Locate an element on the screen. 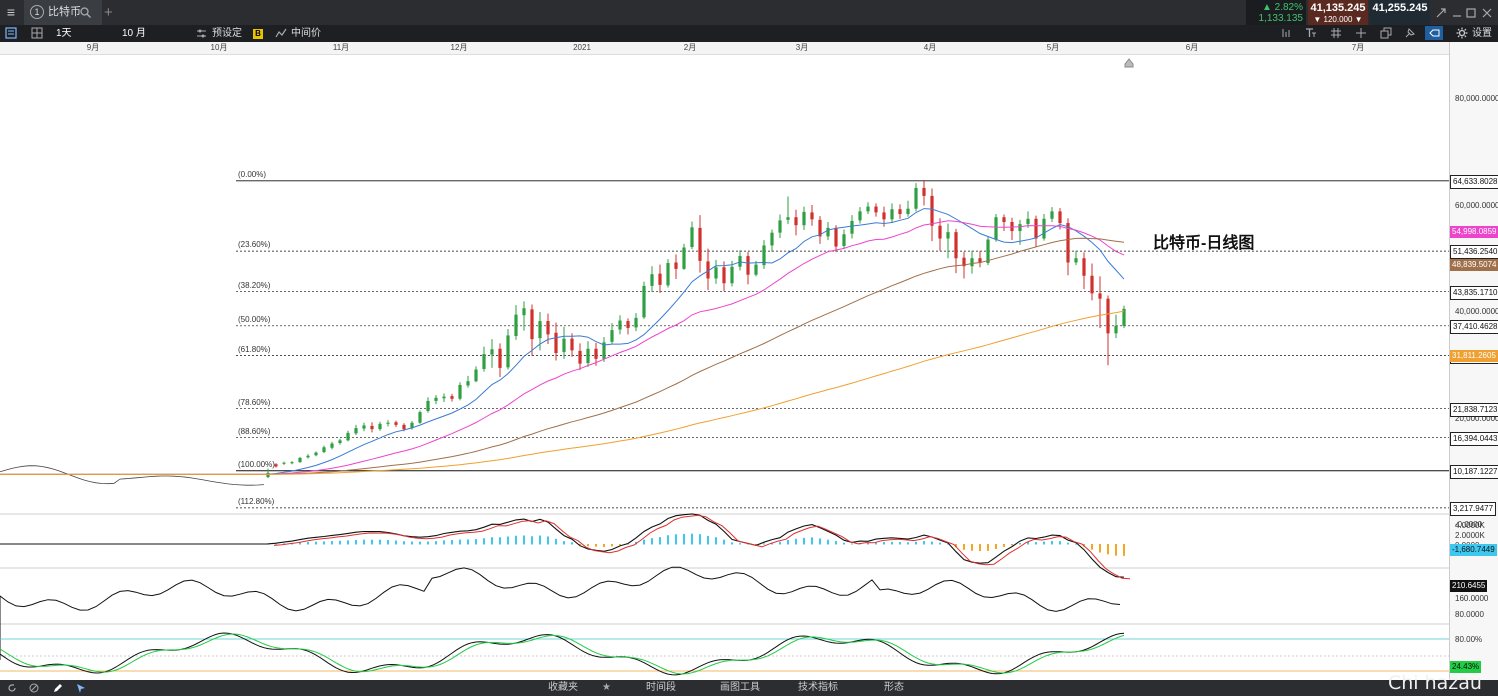 Image resolution: width=1498 pixels, height=696 pixels. range-select: 10 月 is located at coordinates (134, 33).